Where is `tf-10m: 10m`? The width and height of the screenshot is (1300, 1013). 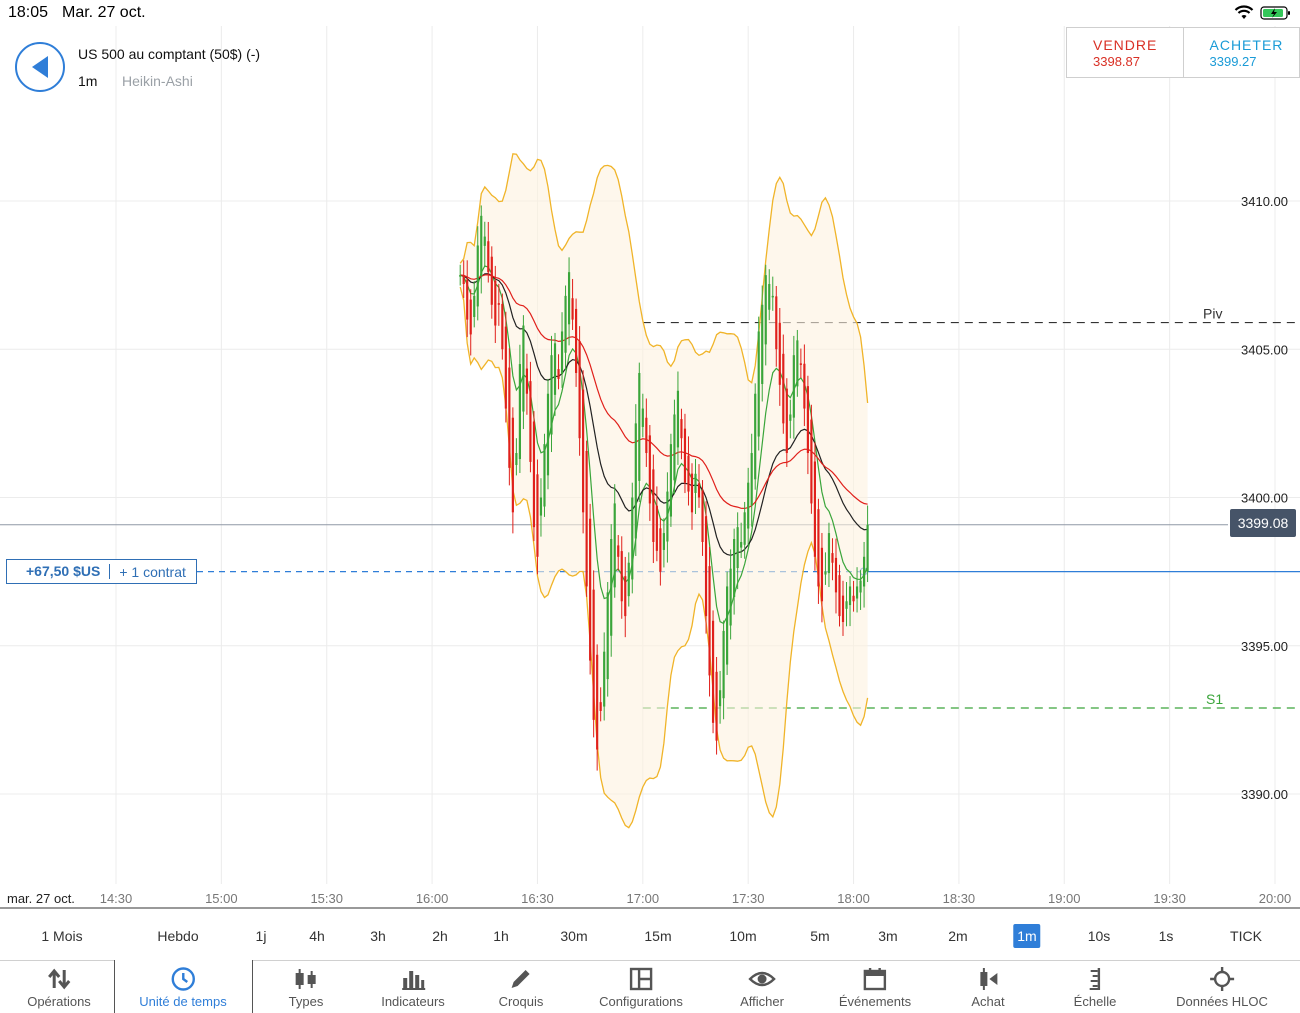 tf-10m: 10m is located at coordinates (743, 936).